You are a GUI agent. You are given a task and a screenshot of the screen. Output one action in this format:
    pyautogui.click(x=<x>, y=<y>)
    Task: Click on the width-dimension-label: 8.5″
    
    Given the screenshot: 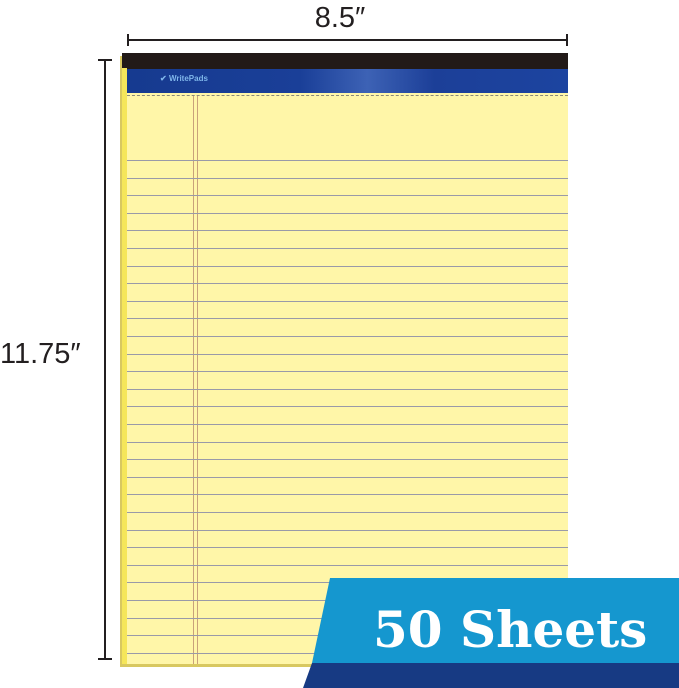 What is the action you would take?
    pyautogui.click(x=340, y=18)
    